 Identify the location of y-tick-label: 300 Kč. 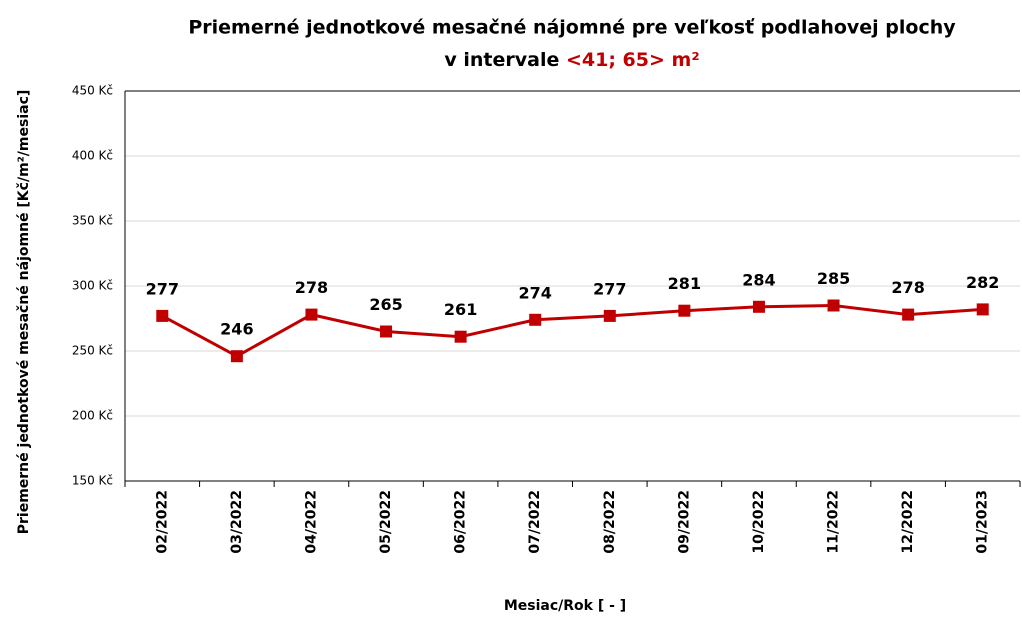
(92, 286).